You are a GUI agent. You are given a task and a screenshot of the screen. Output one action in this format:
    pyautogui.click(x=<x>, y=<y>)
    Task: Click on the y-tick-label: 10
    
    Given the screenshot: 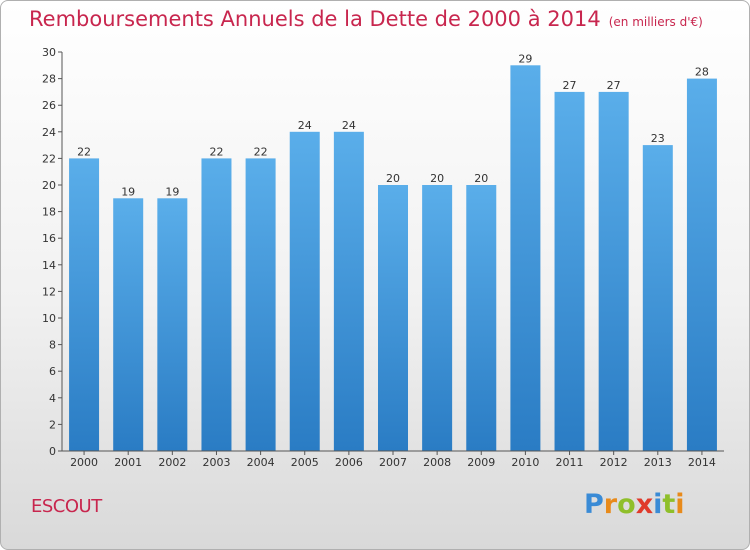 What is the action you would take?
    pyautogui.click(x=49, y=318)
    